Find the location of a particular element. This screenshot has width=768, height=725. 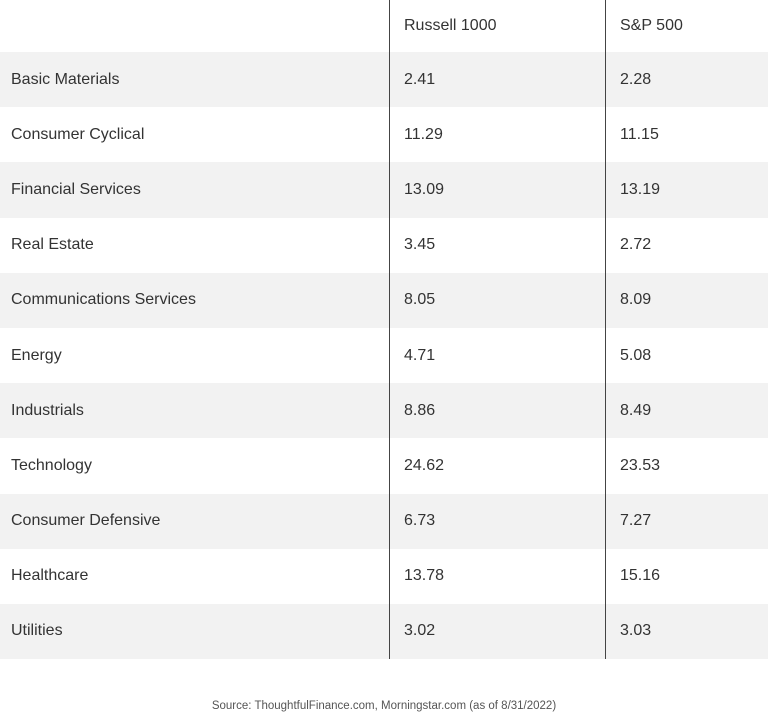

sector-name: Utilities is located at coordinates (37, 631).